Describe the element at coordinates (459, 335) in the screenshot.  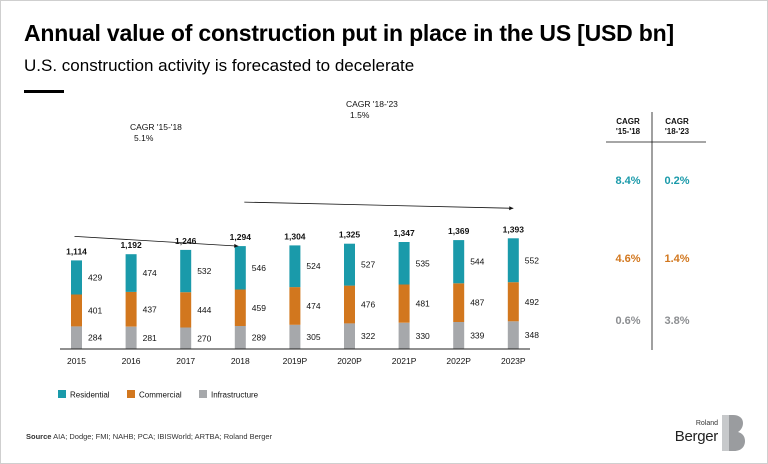
I see `bar-infrastructure-2022P` at that location.